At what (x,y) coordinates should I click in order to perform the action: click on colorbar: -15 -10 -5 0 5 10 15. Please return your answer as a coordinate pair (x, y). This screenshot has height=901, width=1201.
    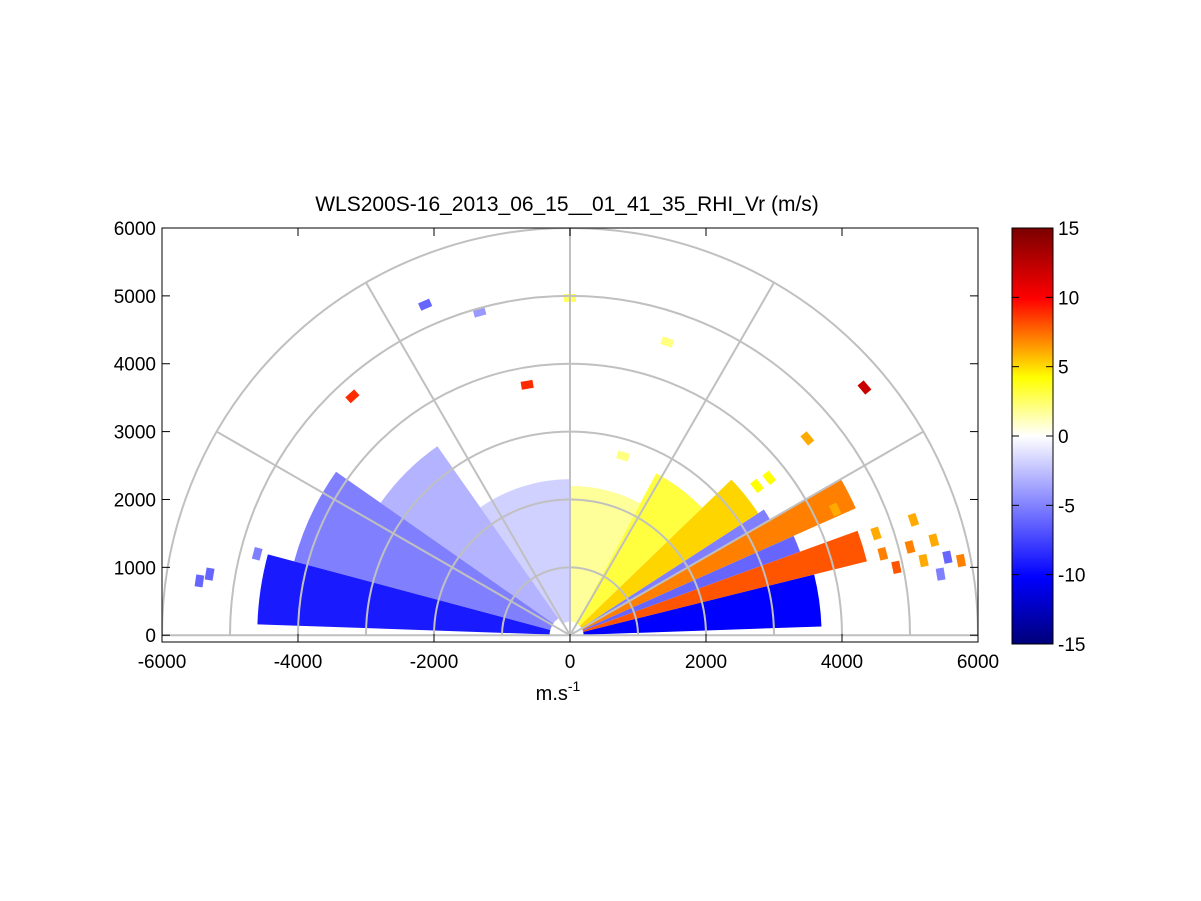
    Looking at the image, I should click on (1048, 437).